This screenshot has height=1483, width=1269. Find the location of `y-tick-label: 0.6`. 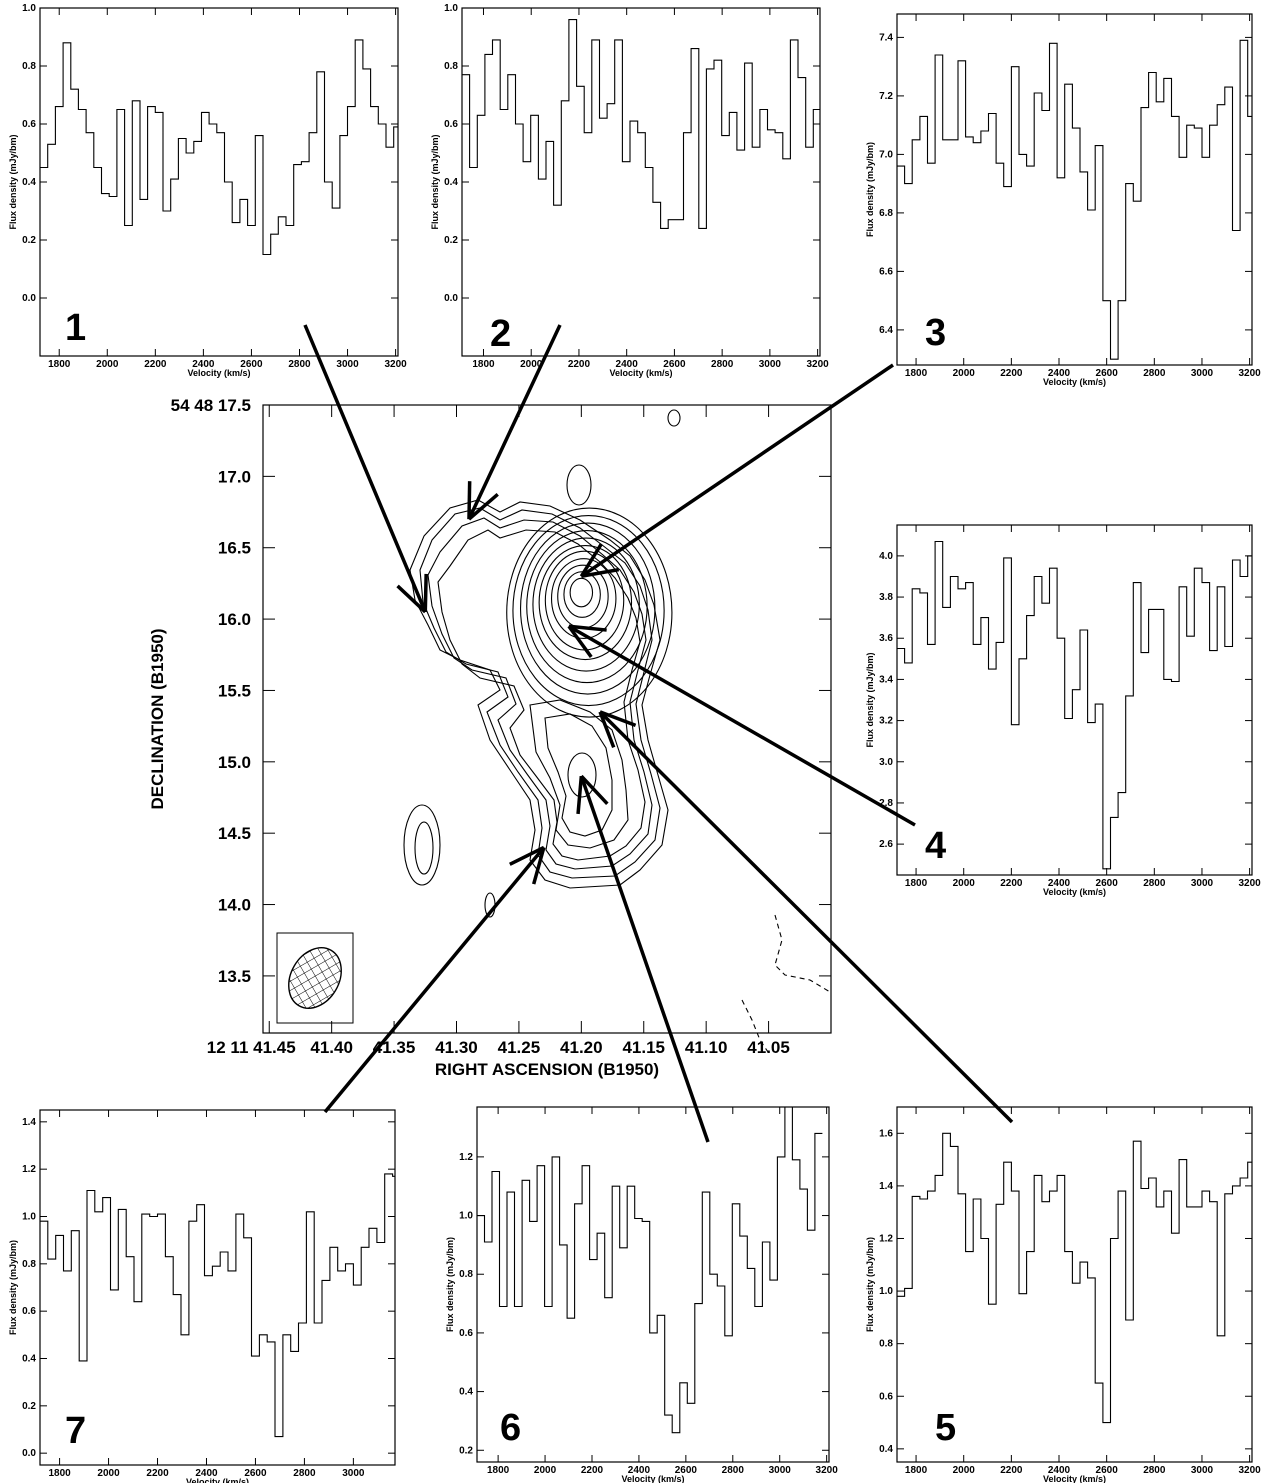

y-tick-label: 0.6 is located at coordinates (466, 1333).